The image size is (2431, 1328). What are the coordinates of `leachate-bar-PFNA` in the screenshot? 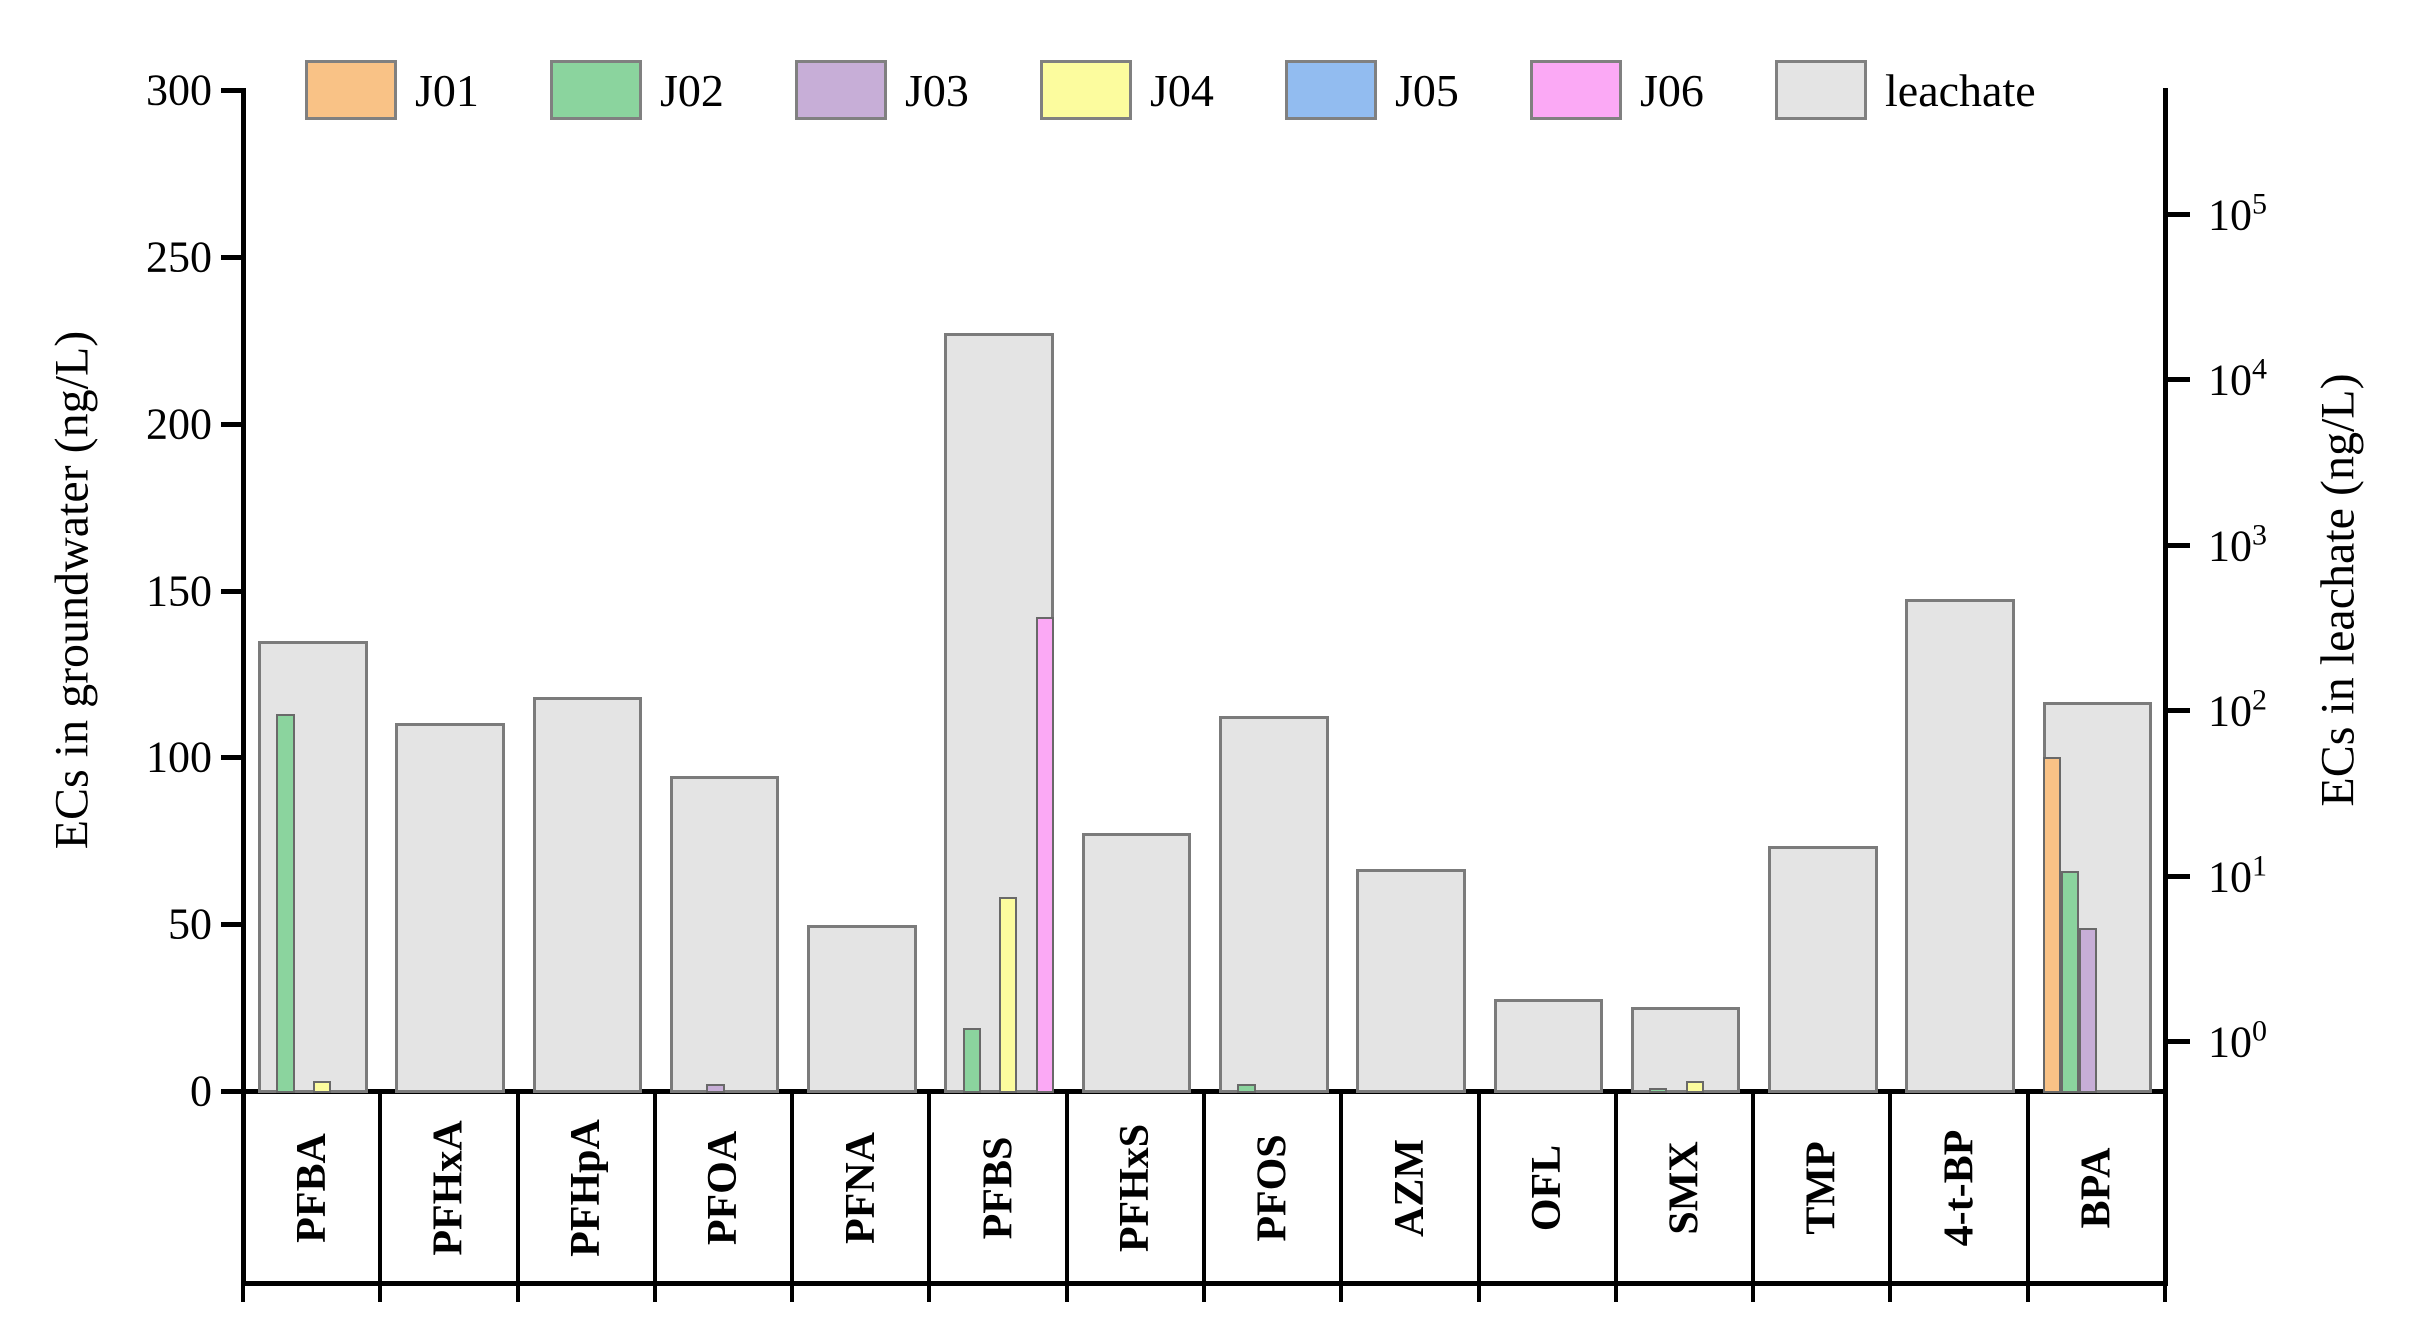 It's located at (862, 1009).